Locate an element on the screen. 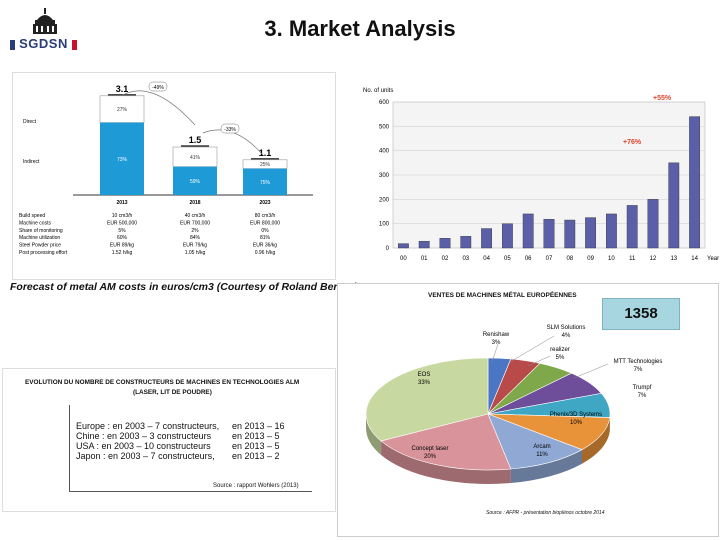 The image size is (720, 540). row-label-direct: Direct is located at coordinates (30, 122).